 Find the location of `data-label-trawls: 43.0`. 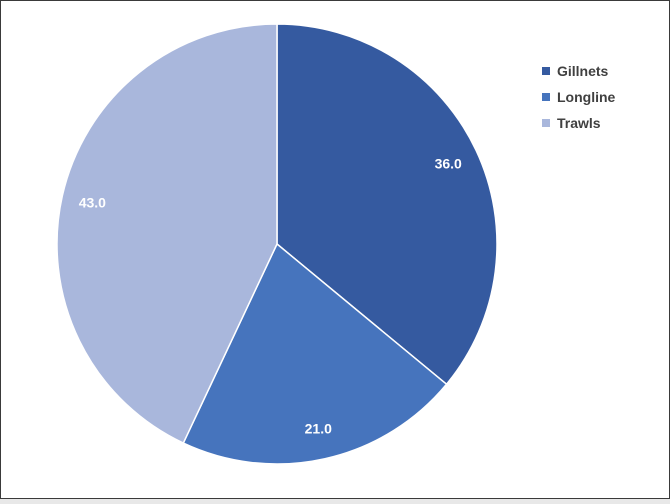

data-label-trawls: 43.0 is located at coordinates (92, 203).